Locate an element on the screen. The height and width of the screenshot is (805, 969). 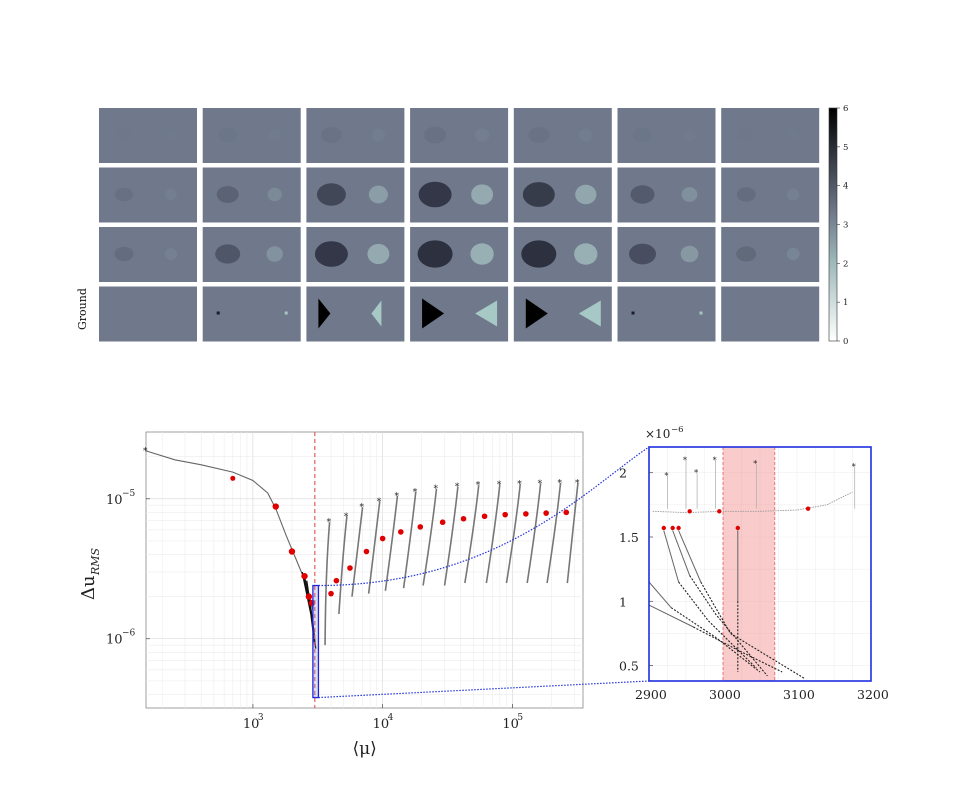
zoom-multiplier: ×10 −6 is located at coordinates (664, 433).